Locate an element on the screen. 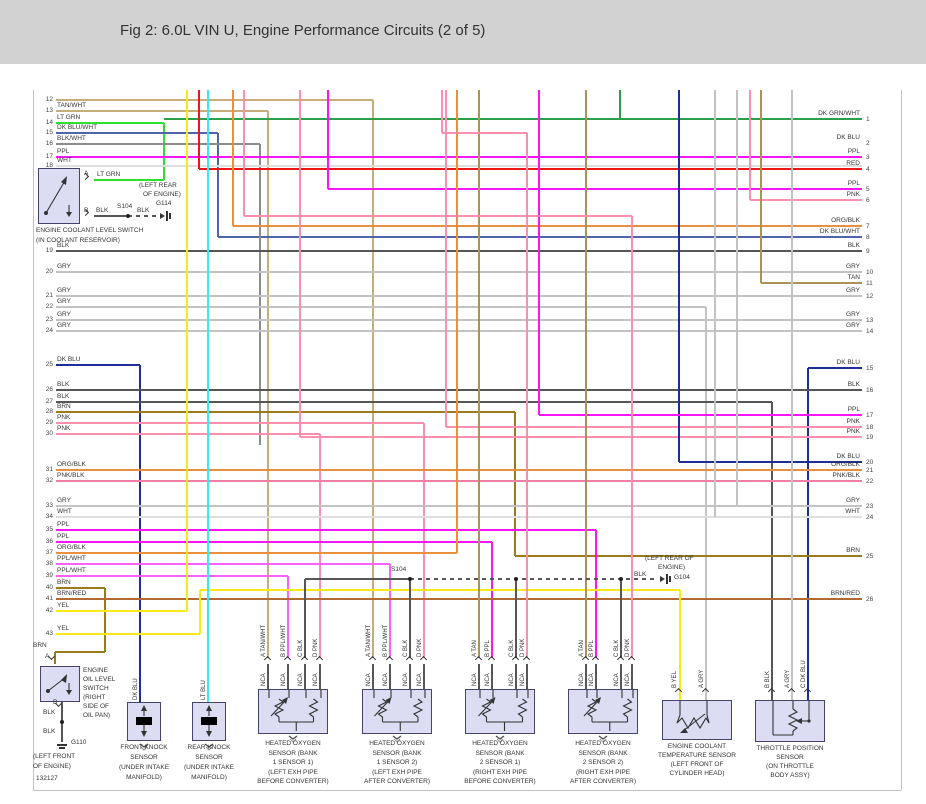 The height and width of the screenshot is (804, 926). left-wire-number: 22 is located at coordinates (49, 306).